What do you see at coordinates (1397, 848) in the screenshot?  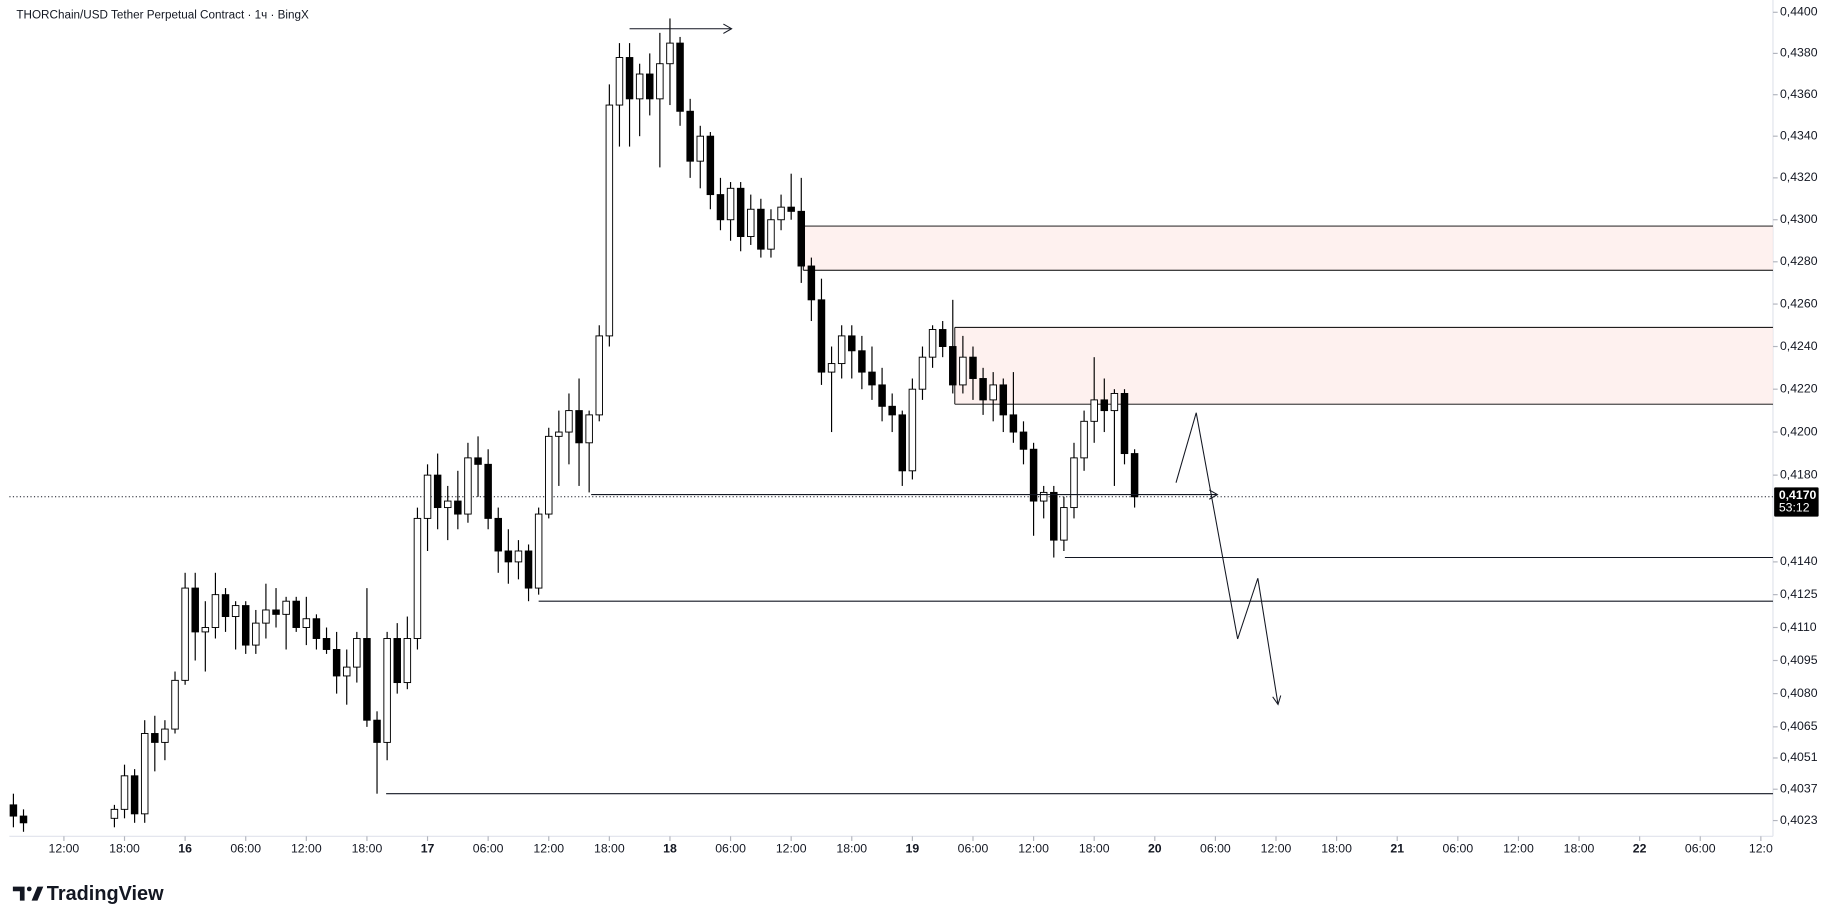 I see `x-tick-label: 21` at bounding box center [1397, 848].